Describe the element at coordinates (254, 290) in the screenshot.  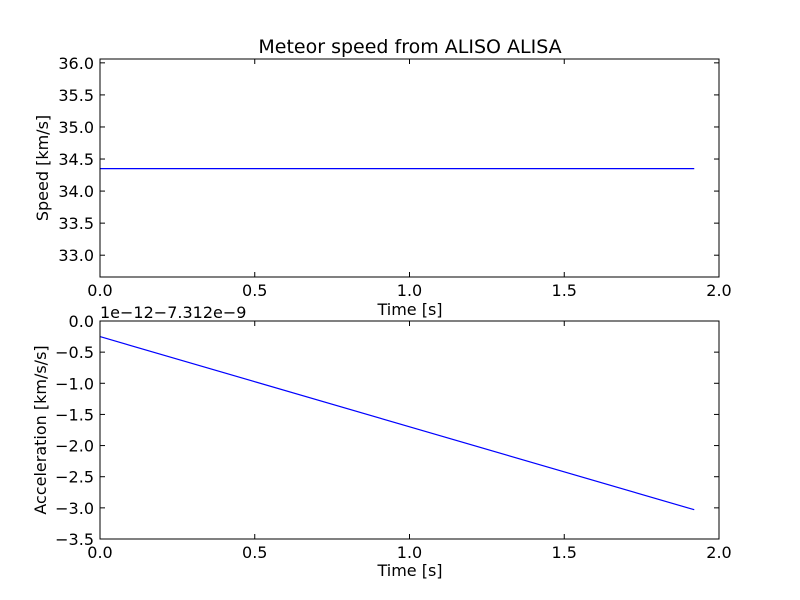
I see `speed-x-tick-label: 0.5` at that location.